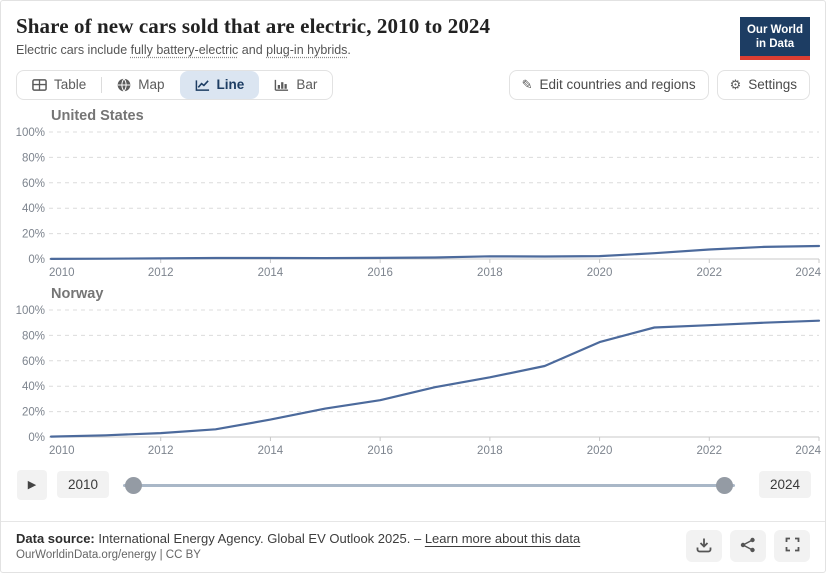 Image resolution: width=826 pixels, height=573 pixels. I want to click on tab-bar: Bar, so click(295, 85).